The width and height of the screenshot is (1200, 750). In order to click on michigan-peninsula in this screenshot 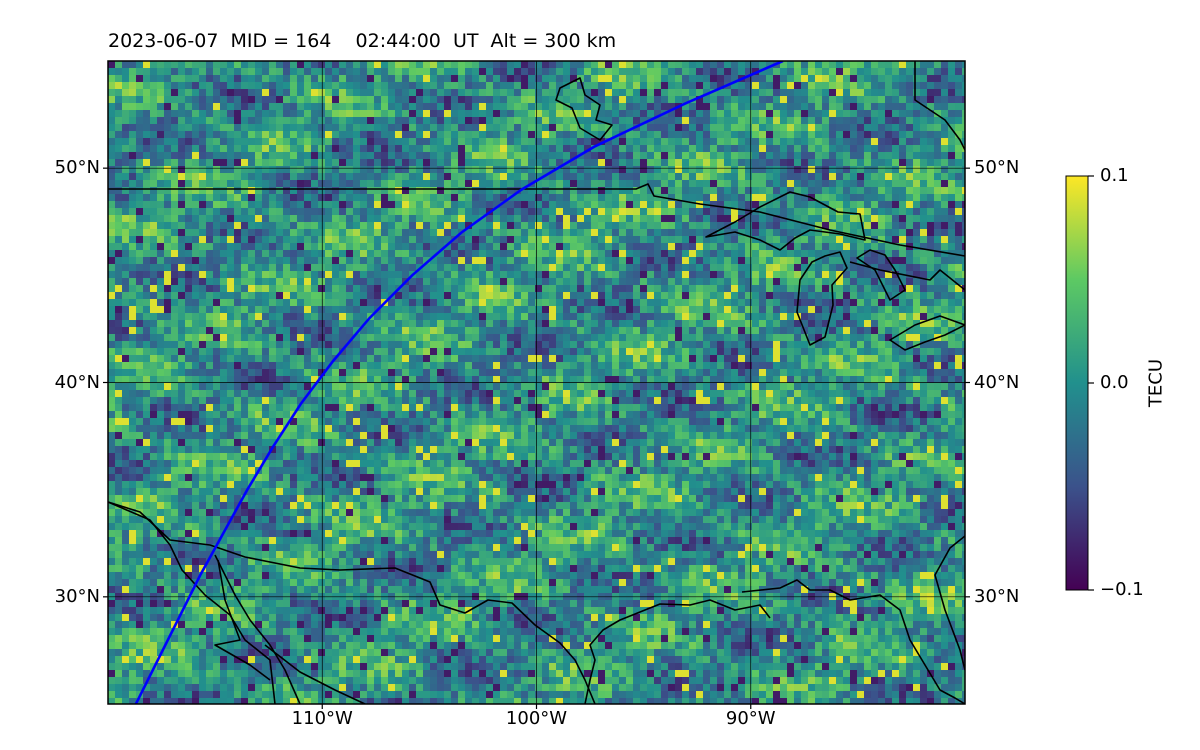, I will do `click(907, 276)`.